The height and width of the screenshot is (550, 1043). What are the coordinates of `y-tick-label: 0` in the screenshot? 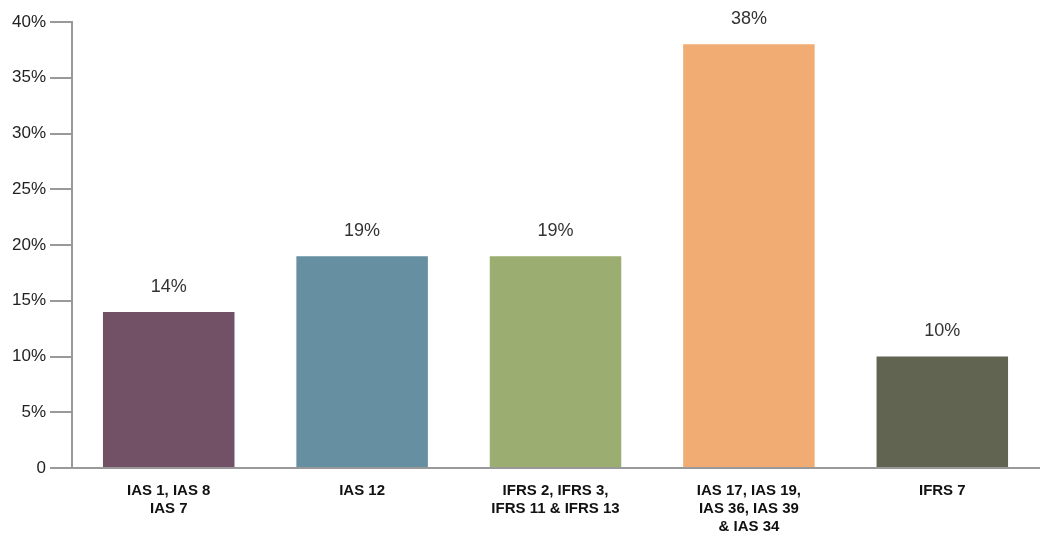 It's located at (41, 467).